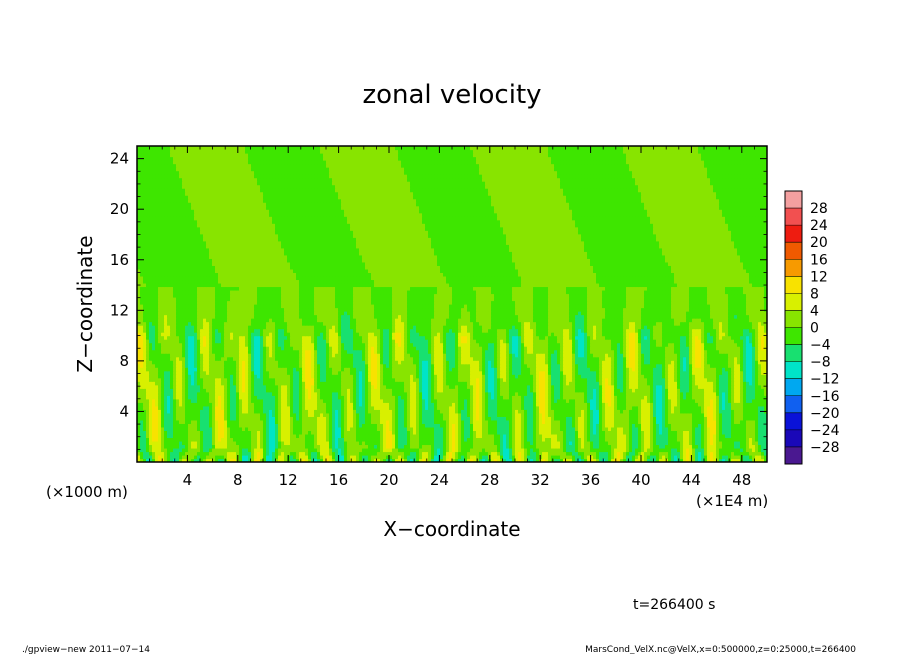  Describe the element at coordinates (732, 501) in the screenshot. I see `x-scale-right: (×1E4 m)` at that location.